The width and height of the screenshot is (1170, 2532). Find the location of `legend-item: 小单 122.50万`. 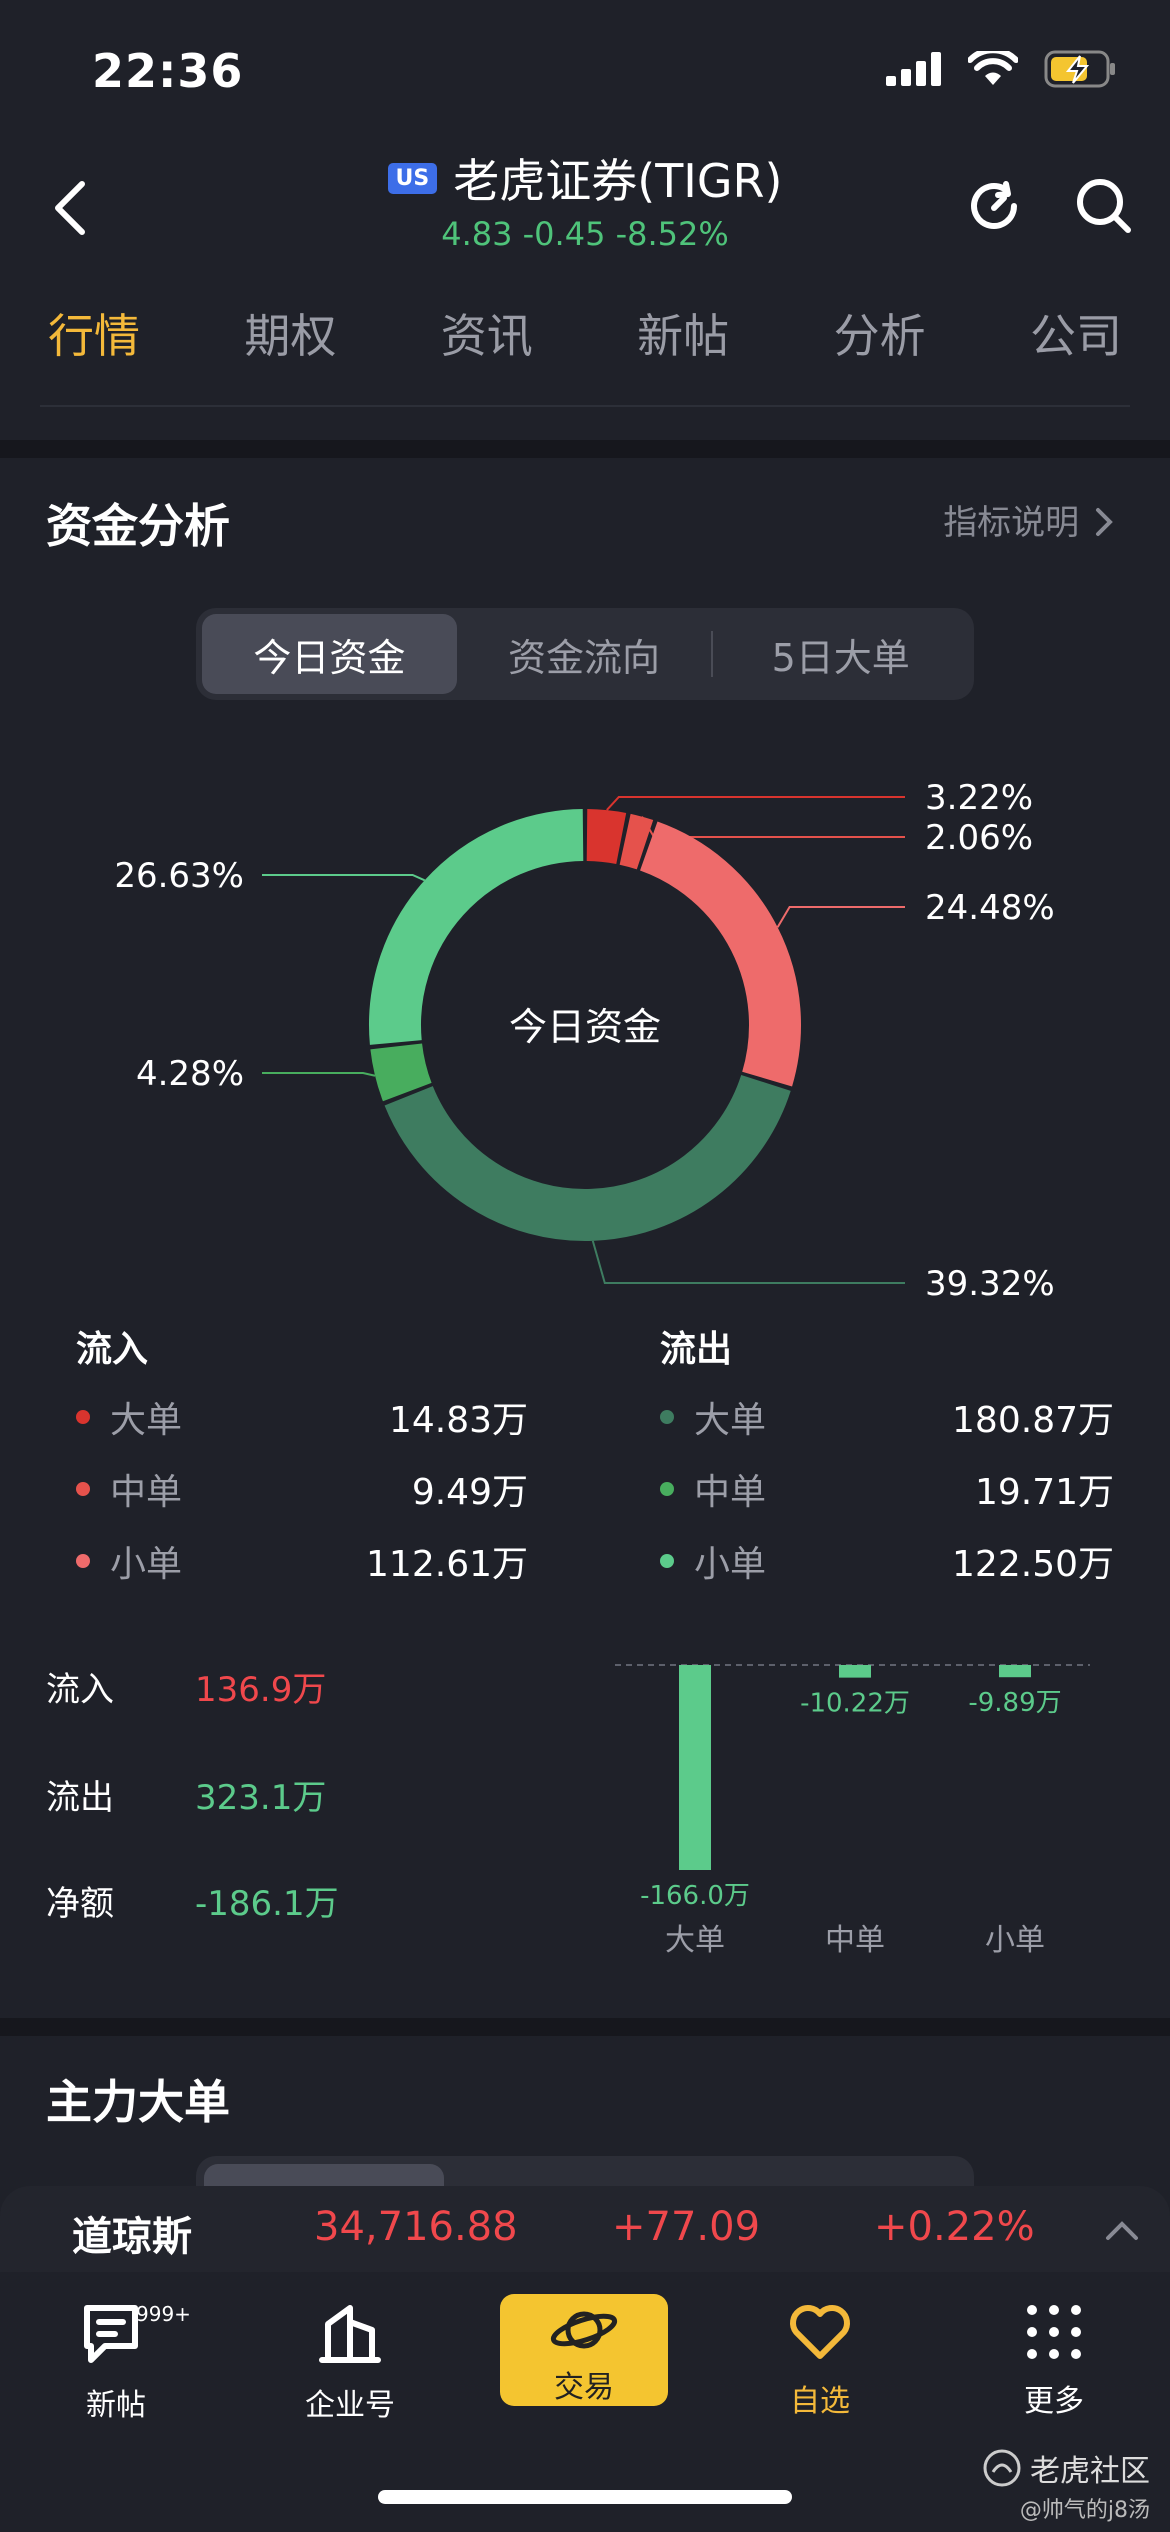

legend-item: 小单 122.50万 is located at coordinates (887, 1561).